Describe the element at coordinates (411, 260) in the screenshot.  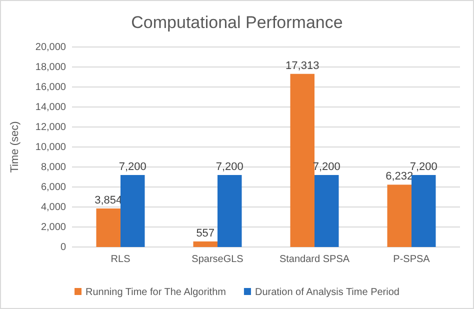
I see `x-tick-label: P-SPSA` at that location.